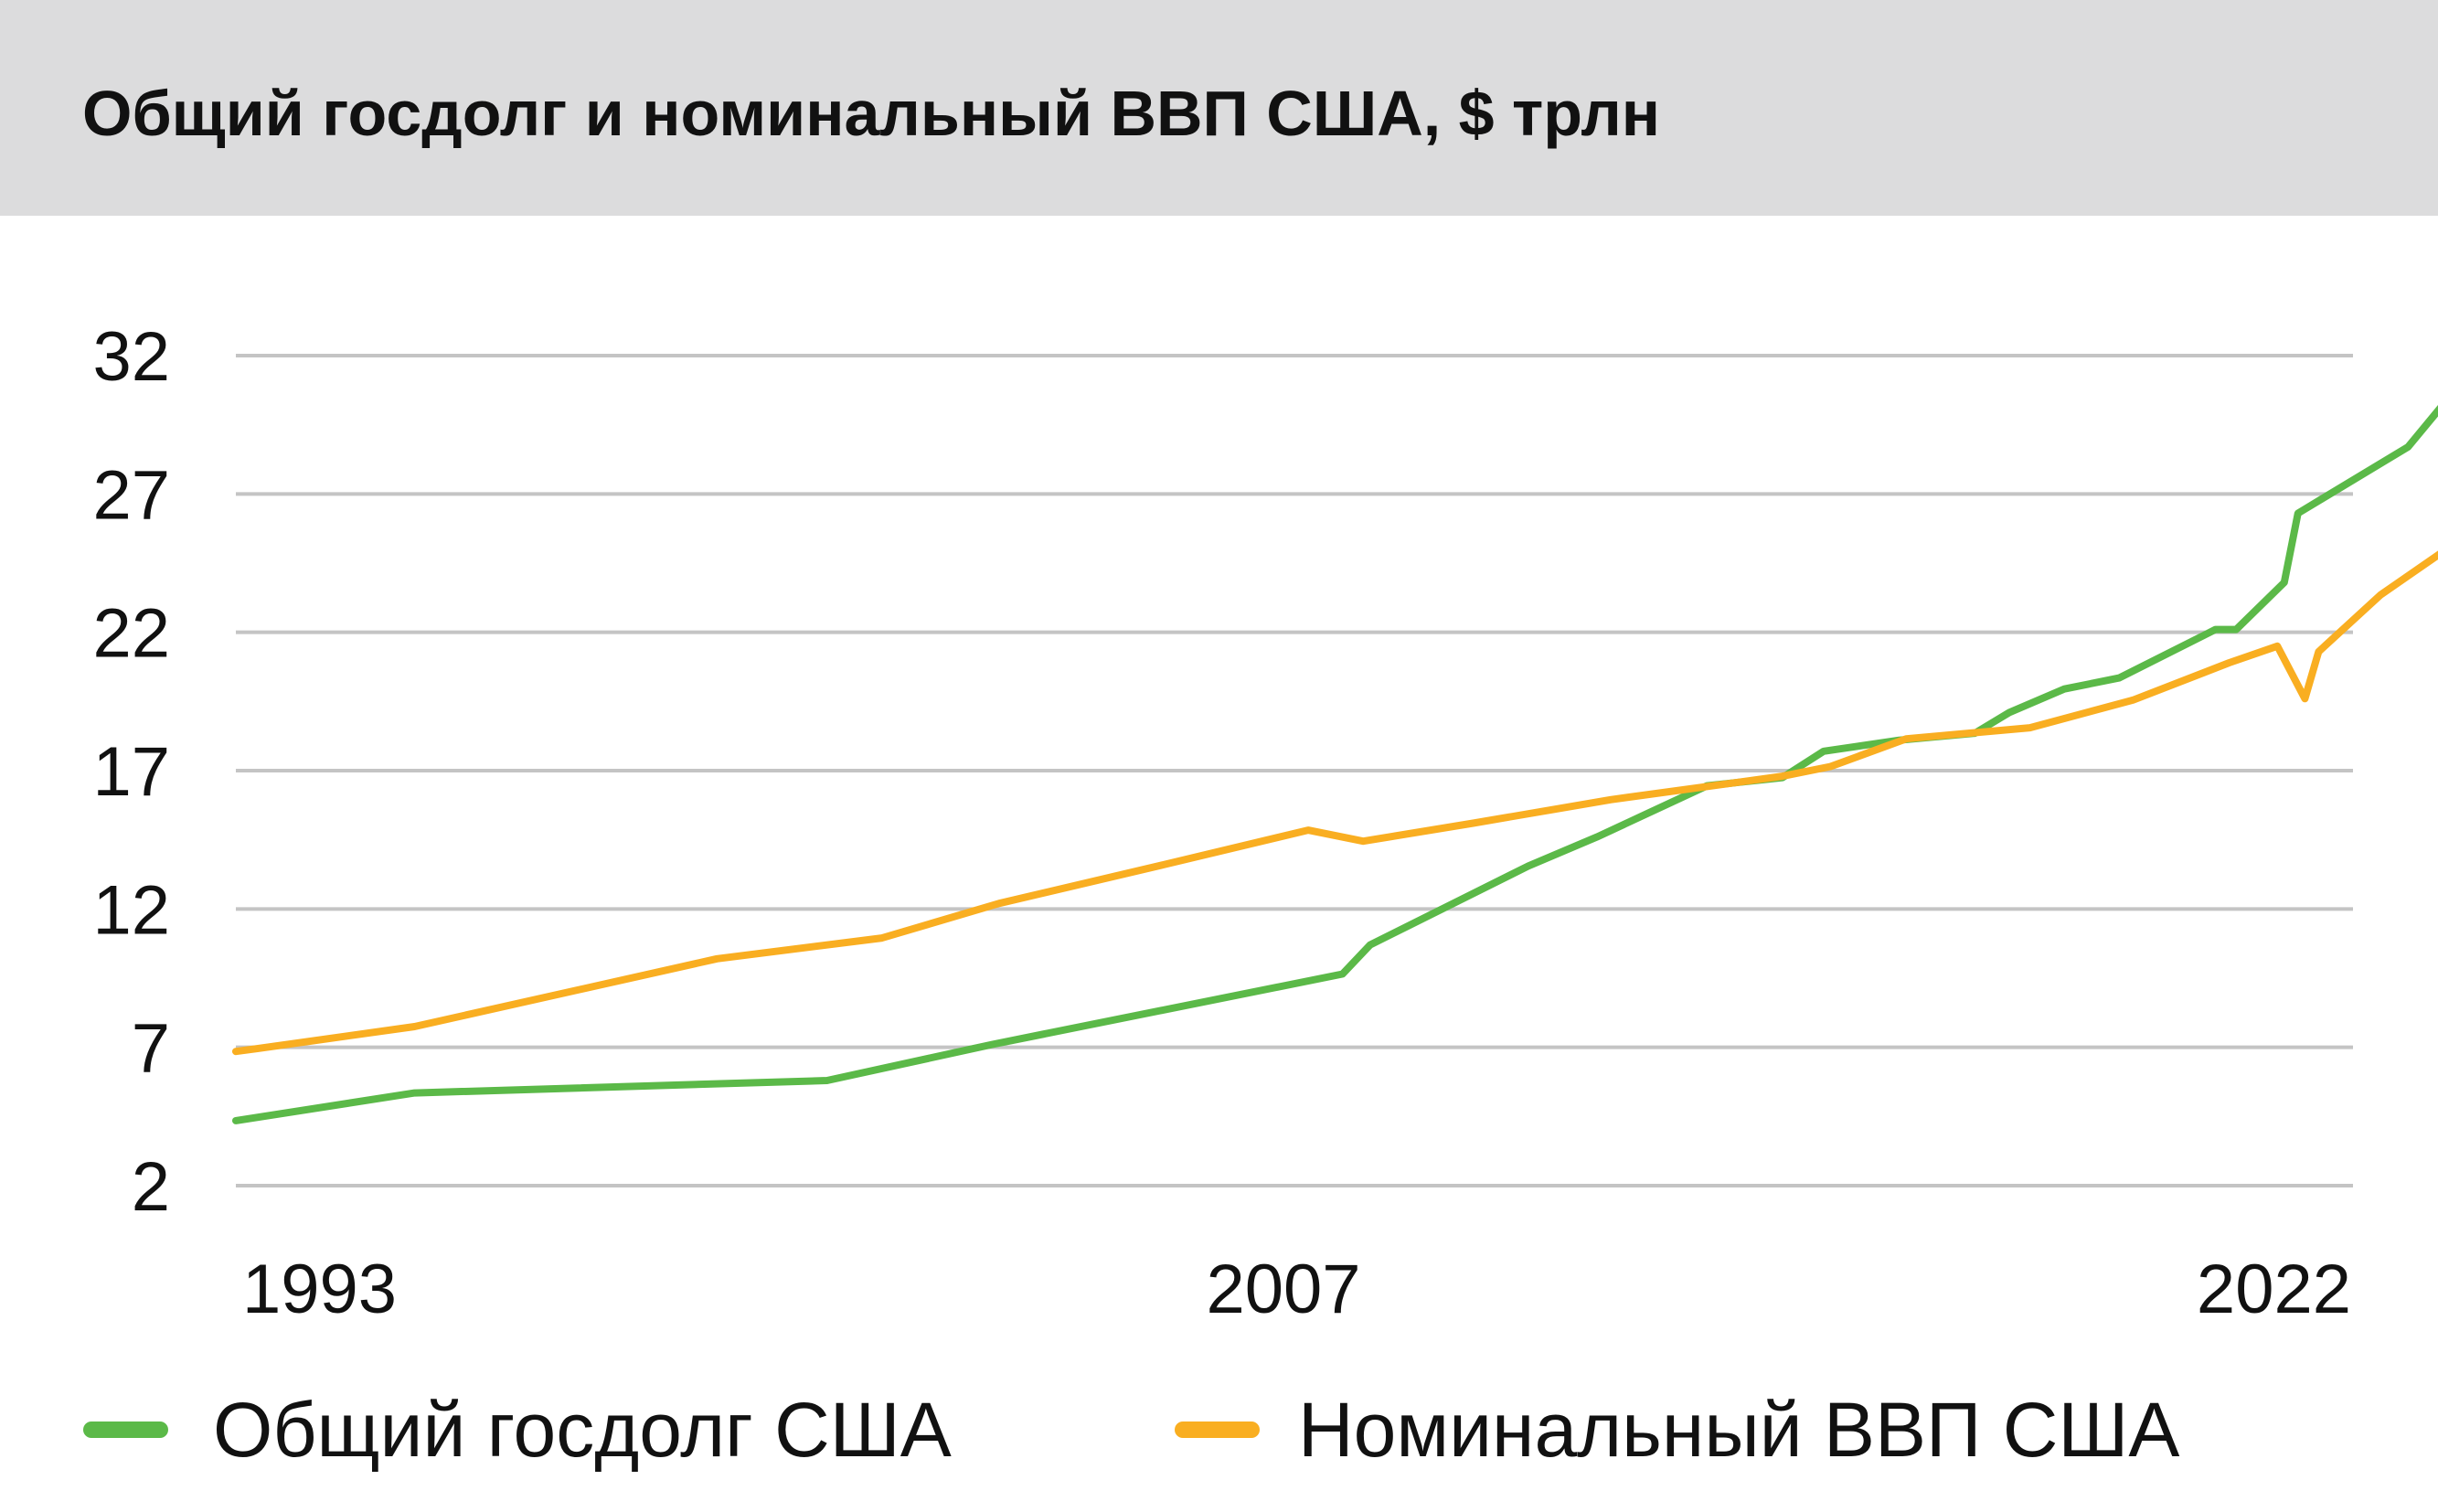  Describe the element at coordinates (131, 910) in the screenshot. I see `y-tick-label: 12` at that location.